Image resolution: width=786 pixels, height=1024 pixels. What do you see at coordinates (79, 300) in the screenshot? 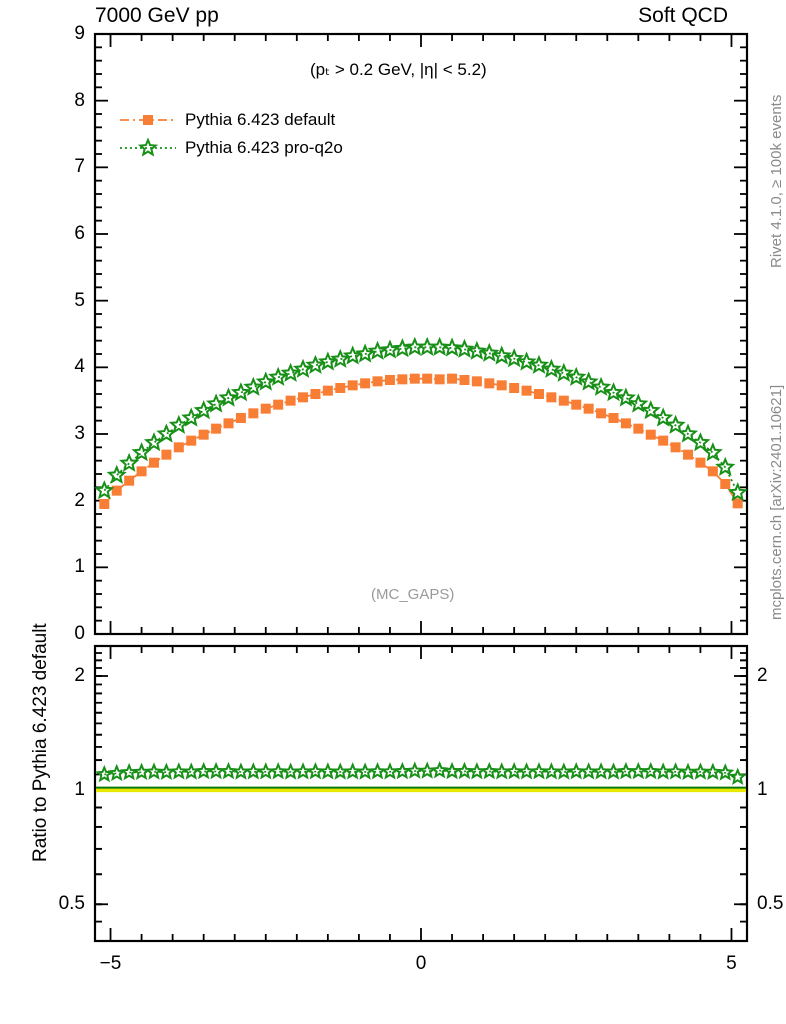
I see `y-tick-label-main: 5` at bounding box center [79, 300].